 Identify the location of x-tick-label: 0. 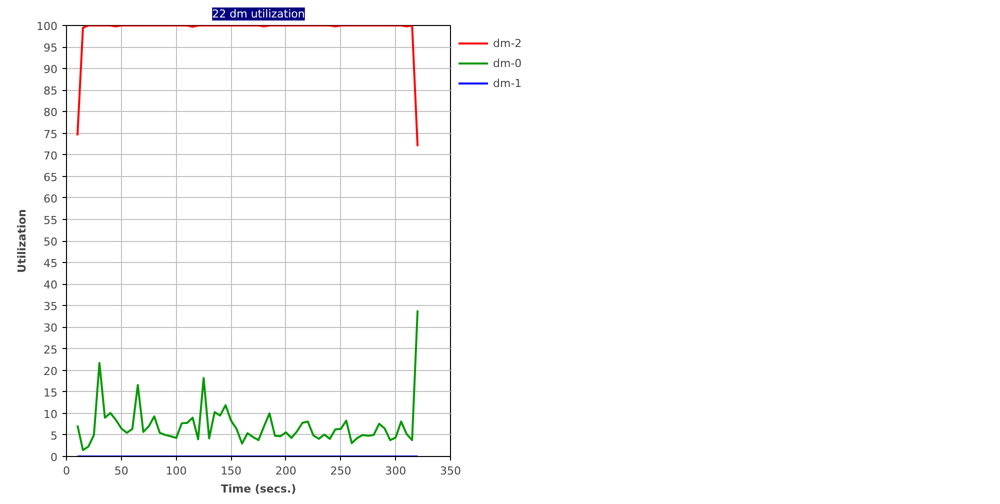
(66, 471).